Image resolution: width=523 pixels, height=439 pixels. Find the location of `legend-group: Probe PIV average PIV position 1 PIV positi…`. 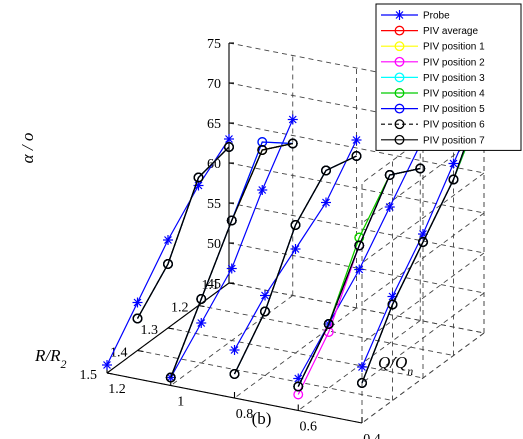

legend-group: Probe PIV average PIV position 1 PIV positi… is located at coordinates (448, 77).